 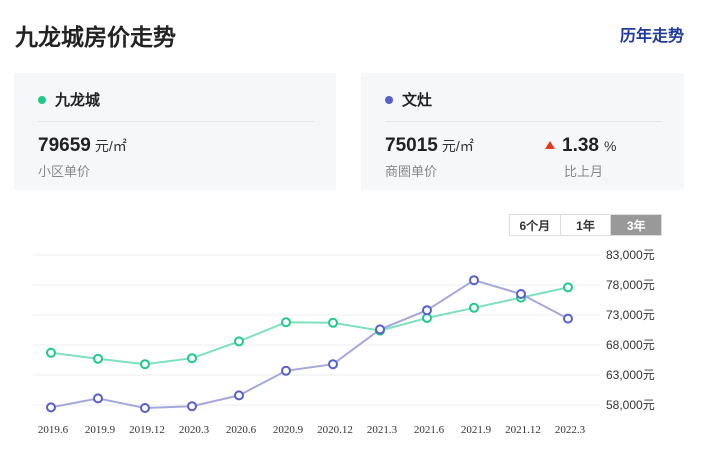 I want to click on x-tick-label: 2020.3, so click(x=194, y=430).